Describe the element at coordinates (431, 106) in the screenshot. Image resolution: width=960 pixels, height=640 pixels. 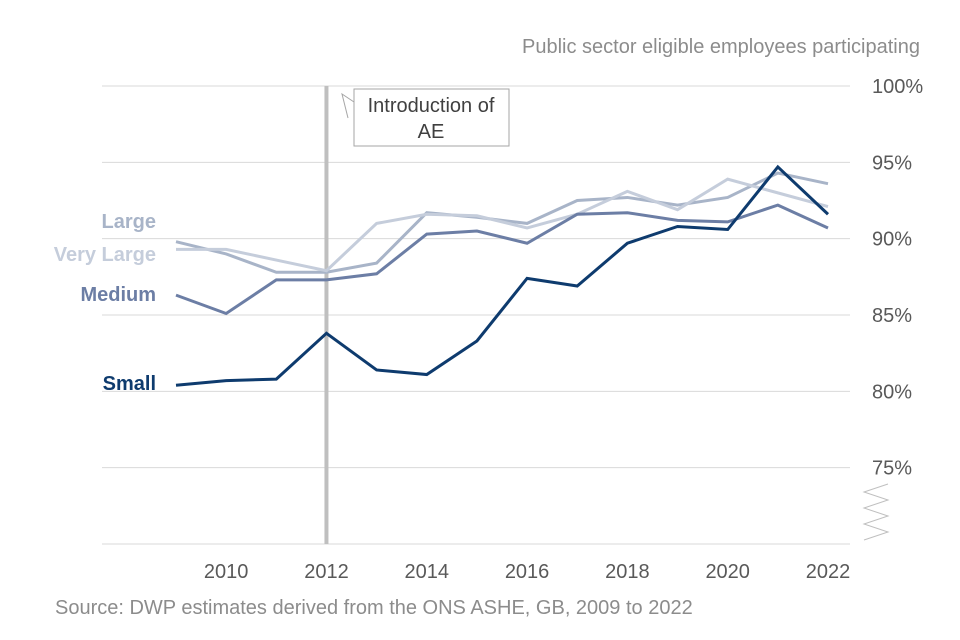
I see `annotation-text-line1: Introduction of` at that location.